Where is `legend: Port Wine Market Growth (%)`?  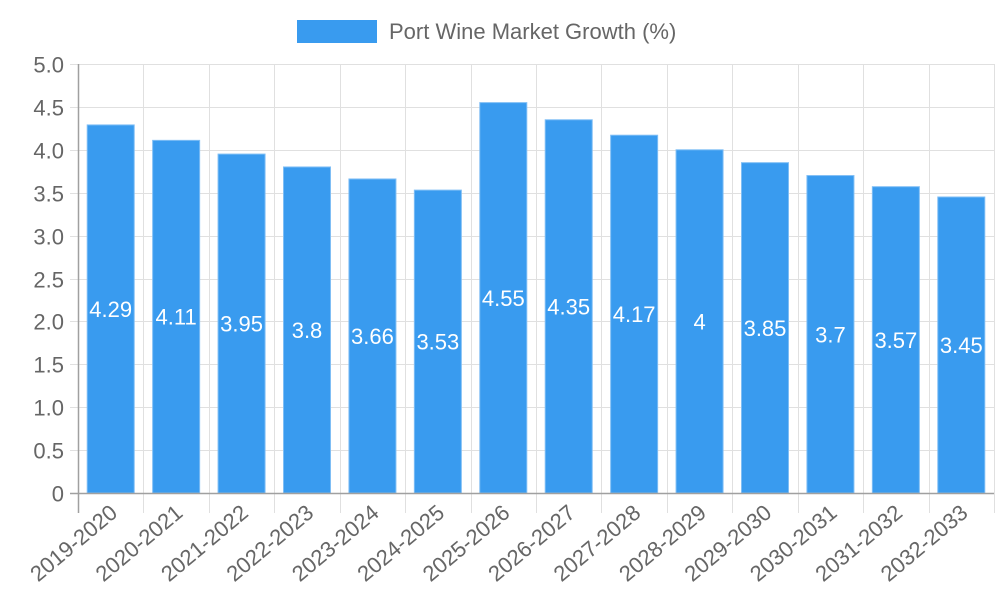 legend: Port Wine Market Growth (%) is located at coordinates (486, 31).